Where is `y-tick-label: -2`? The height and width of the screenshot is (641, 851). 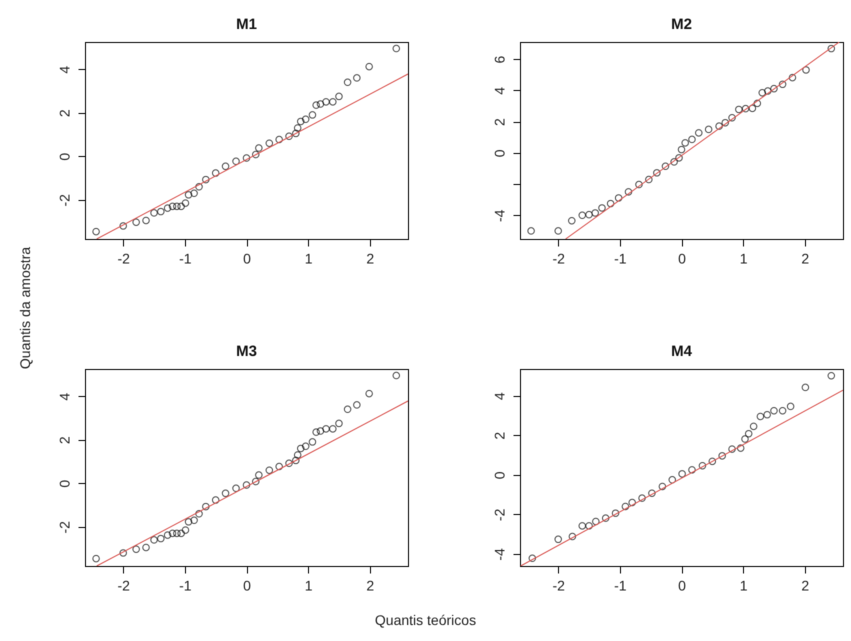
y-tick-label: -2 is located at coordinates (64, 527).